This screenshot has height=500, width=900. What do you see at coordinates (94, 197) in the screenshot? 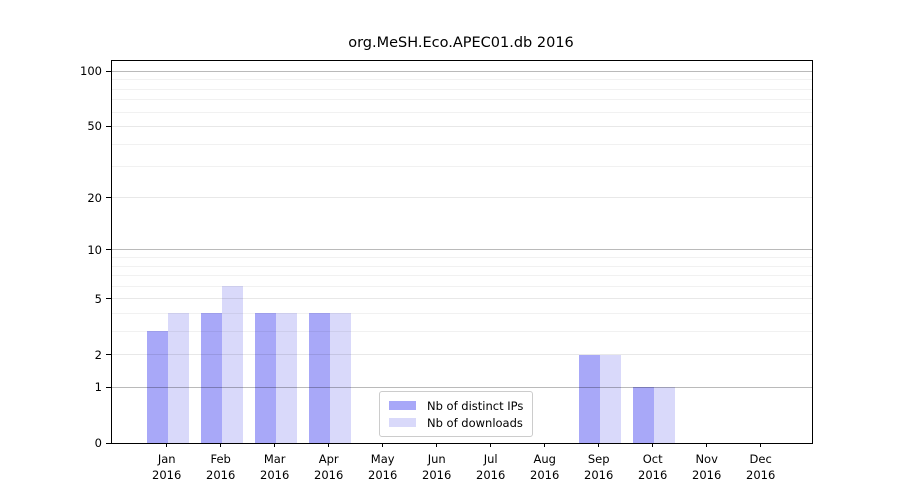
I see `y-tick-label-20: 20` at bounding box center [94, 197].